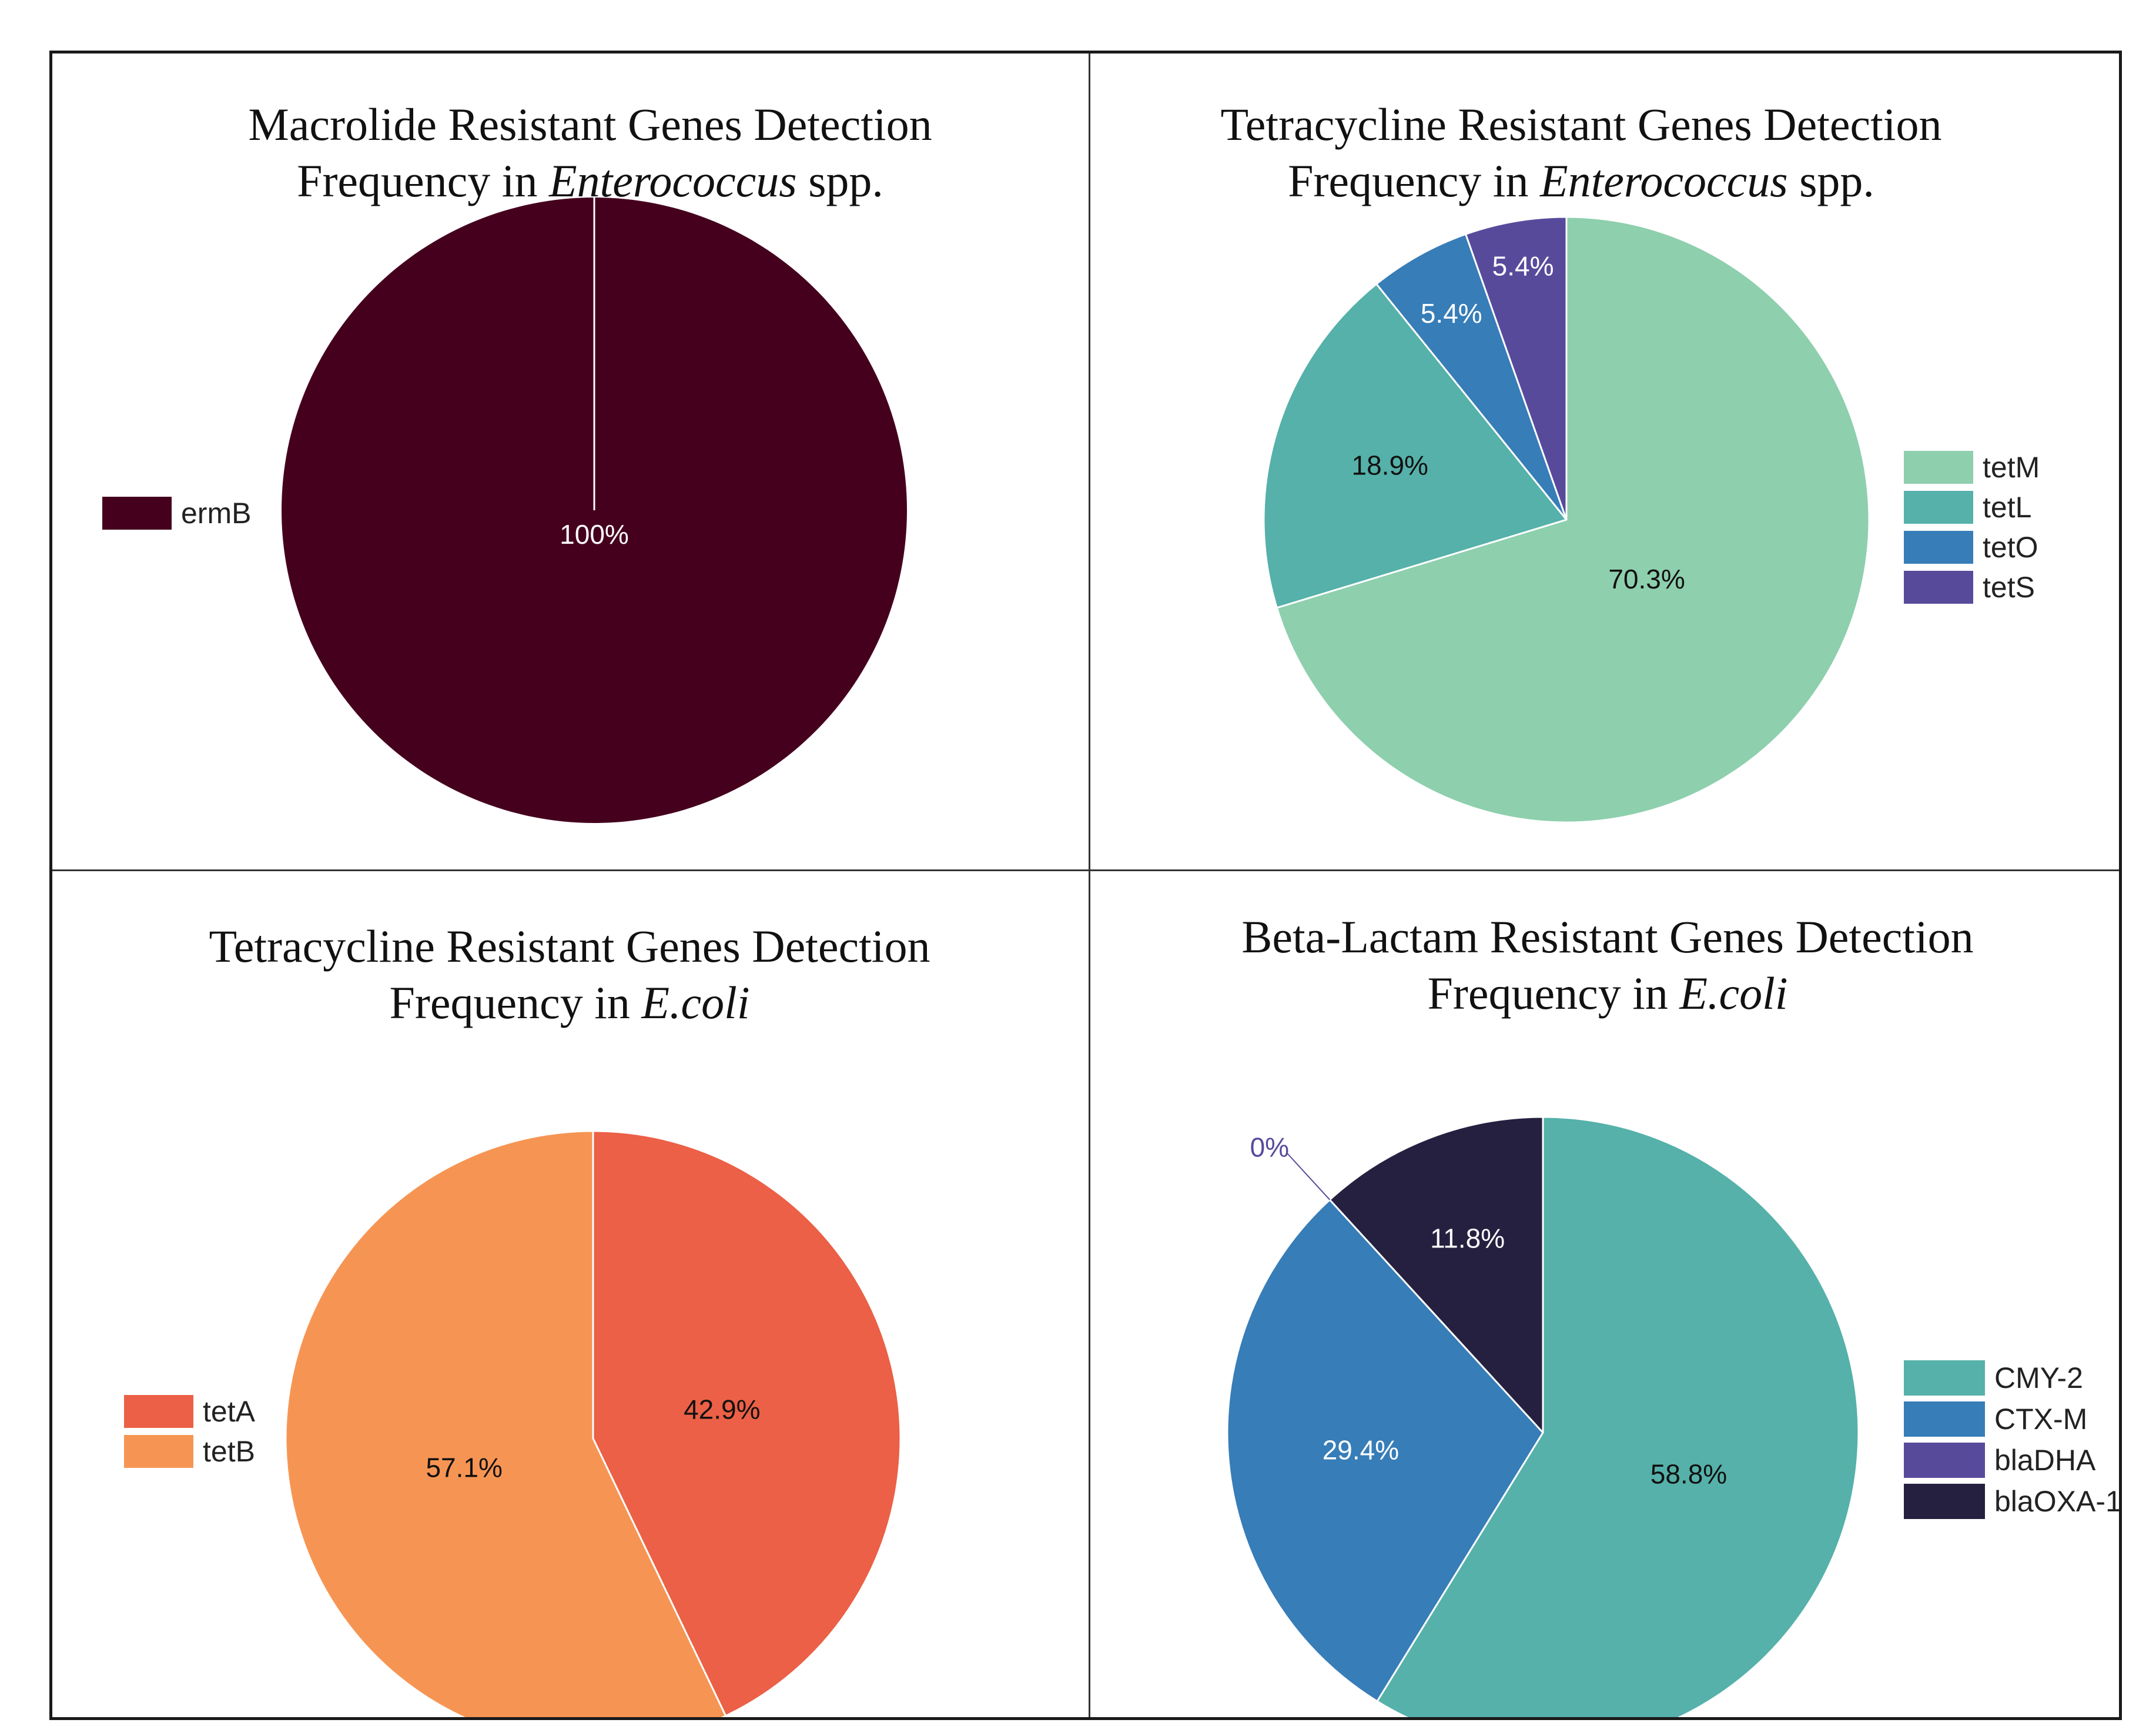 The image size is (2156, 1733). What do you see at coordinates (158, 1452) in the screenshot?
I see `legend-swatch-tetb` at bounding box center [158, 1452].